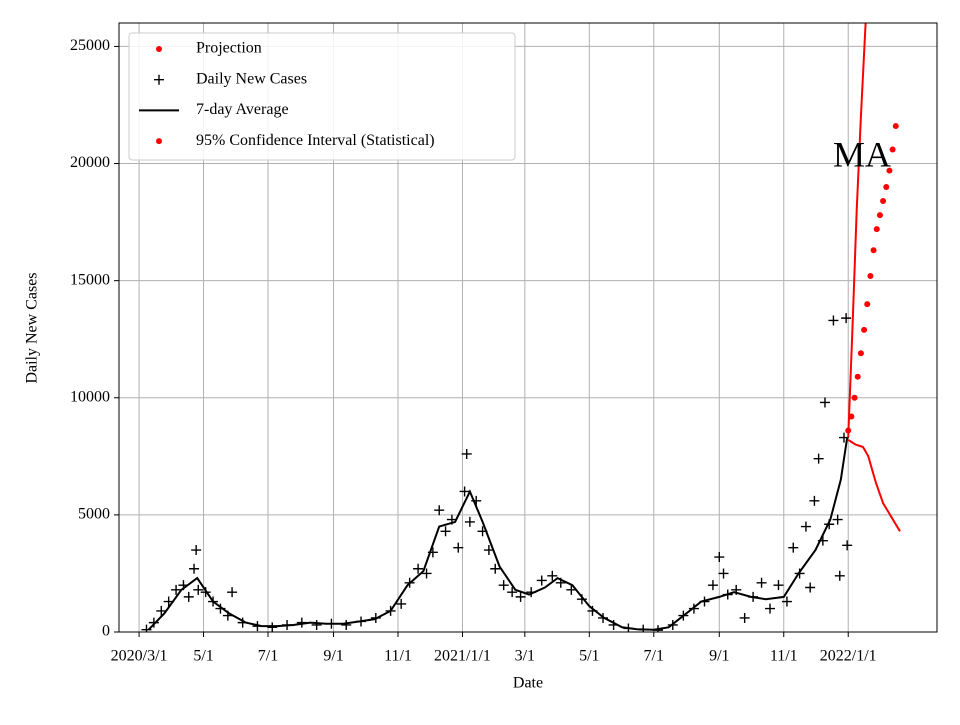  I want to click on legend-box, so click(322, 96).